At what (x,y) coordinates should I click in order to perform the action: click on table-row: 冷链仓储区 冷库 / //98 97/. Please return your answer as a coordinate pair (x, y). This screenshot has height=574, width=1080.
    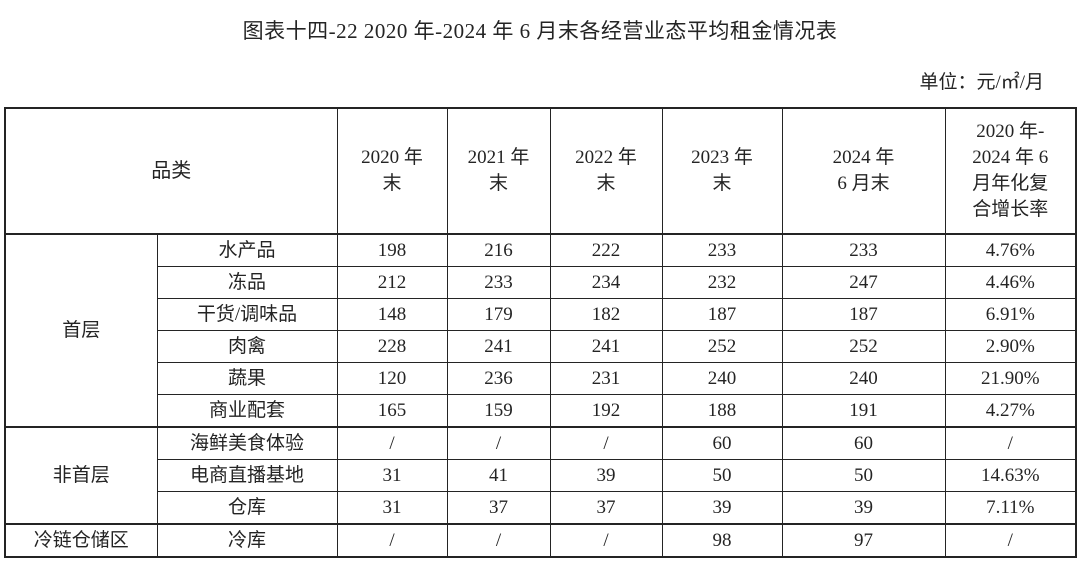
    Looking at the image, I should click on (540, 540).